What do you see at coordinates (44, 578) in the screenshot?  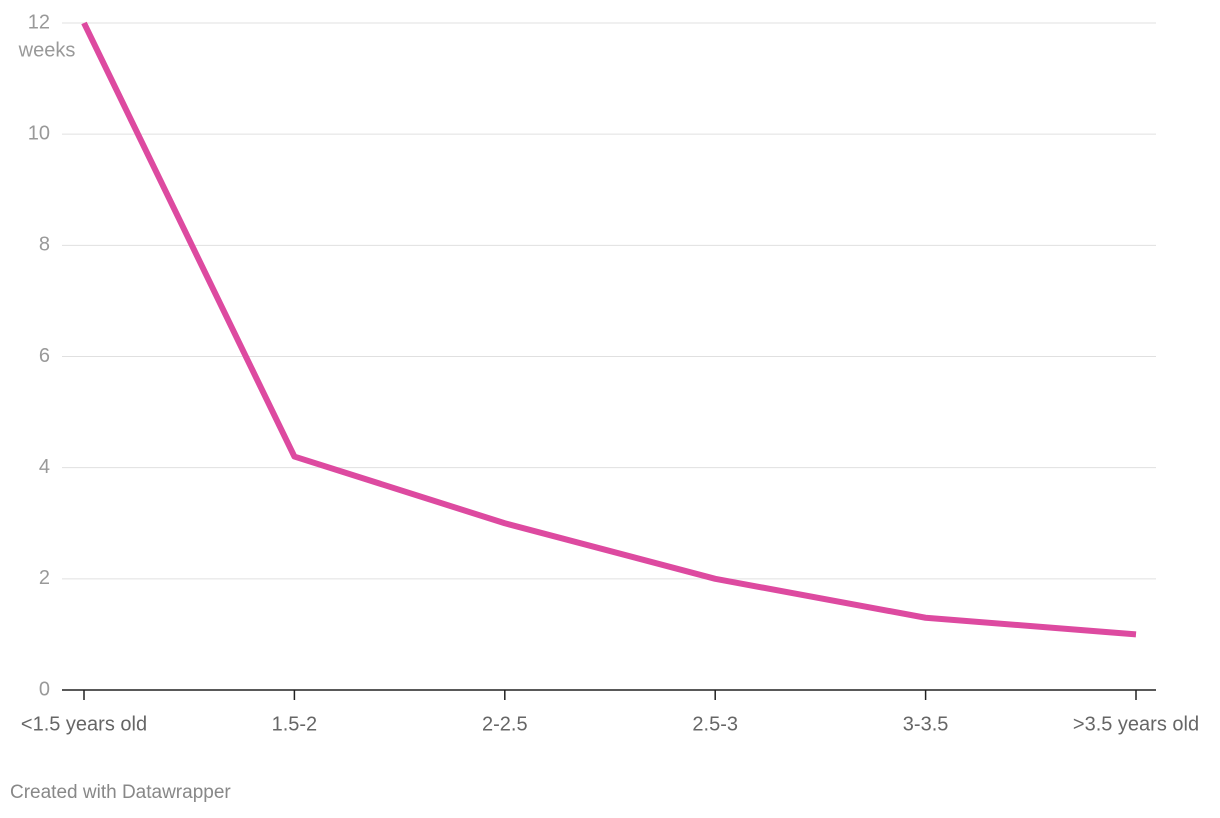 I see `y-tick-label: 2` at bounding box center [44, 578].